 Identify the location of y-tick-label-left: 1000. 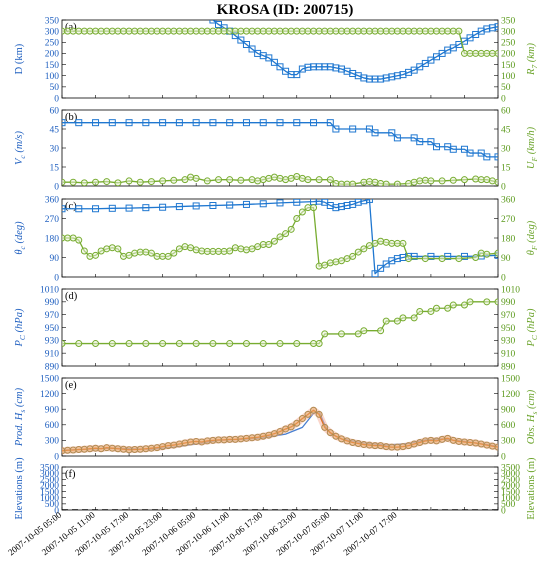
(49, 499).